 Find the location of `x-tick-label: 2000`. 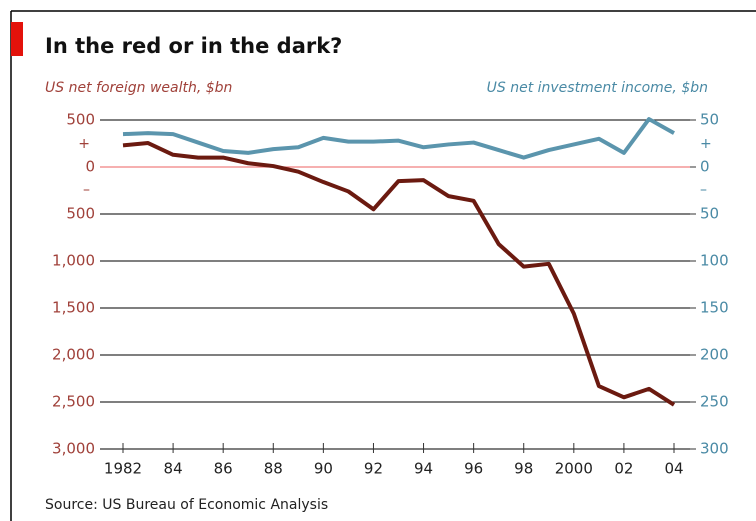

x-tick-label: 2000 is located at coordinates (574, 469).